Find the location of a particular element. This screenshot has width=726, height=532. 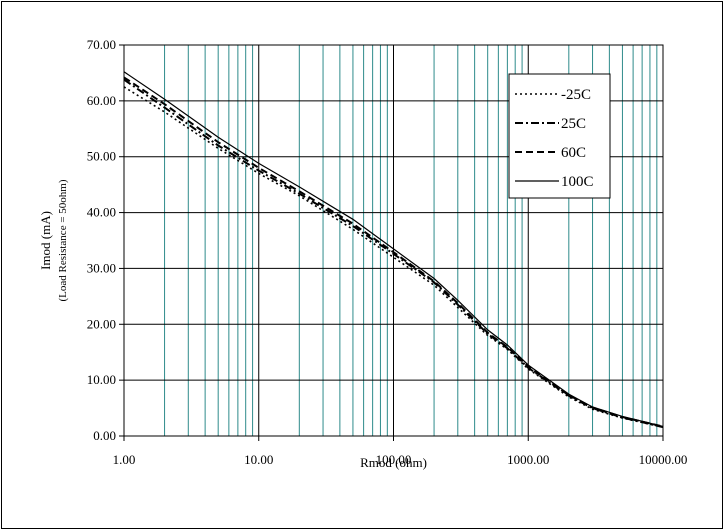

y-tick-label: 20.00 is located at coordinates (101, 323).